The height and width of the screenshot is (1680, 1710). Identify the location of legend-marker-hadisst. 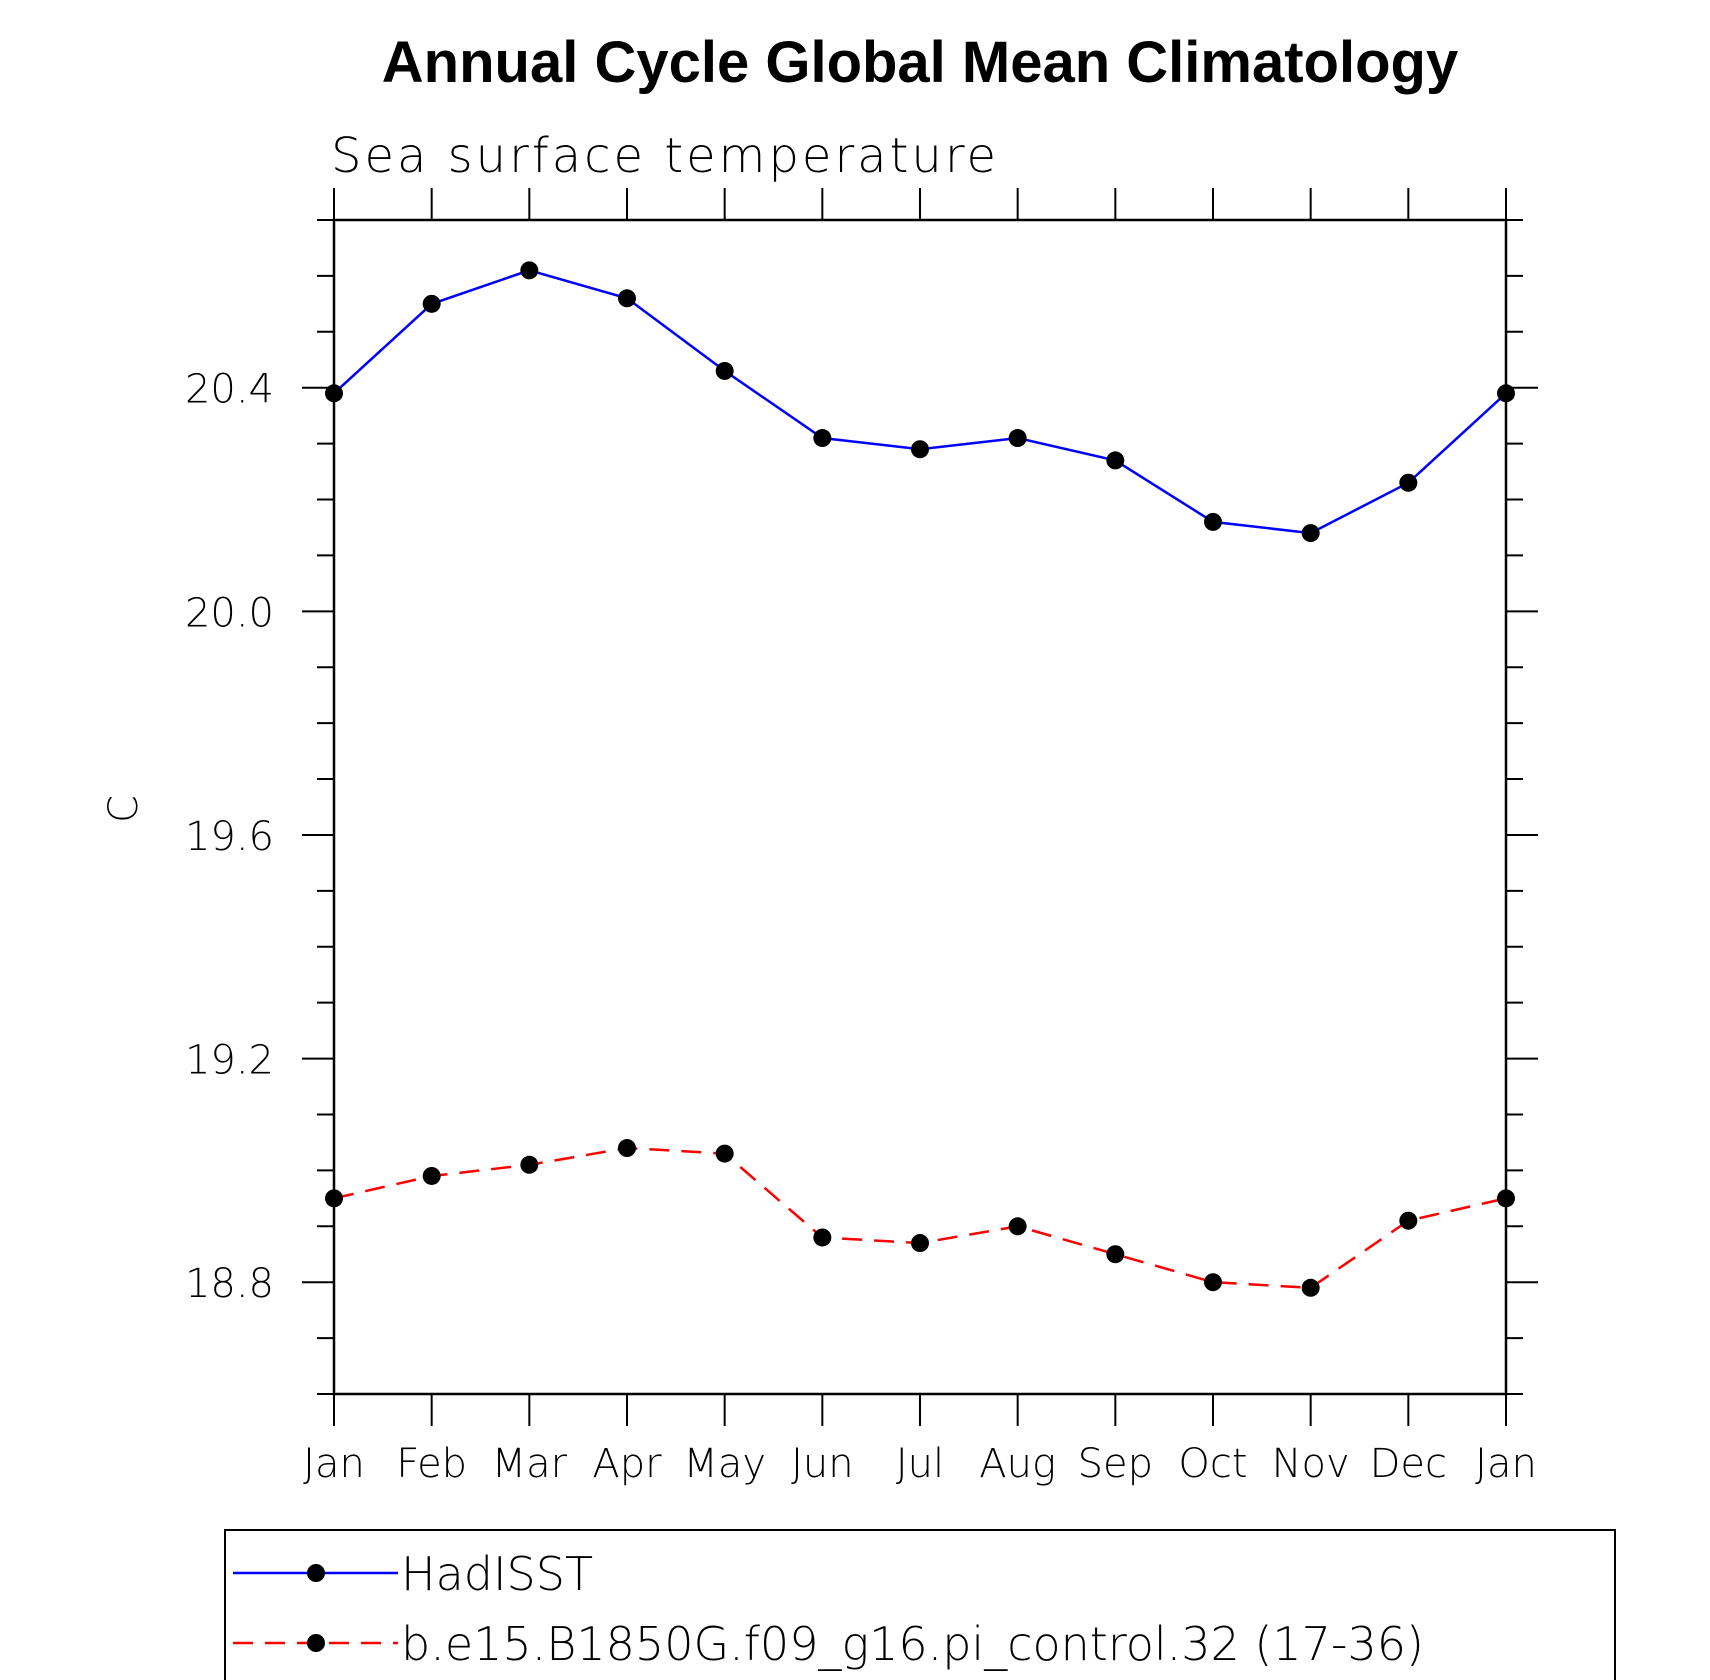
(316, 1573).